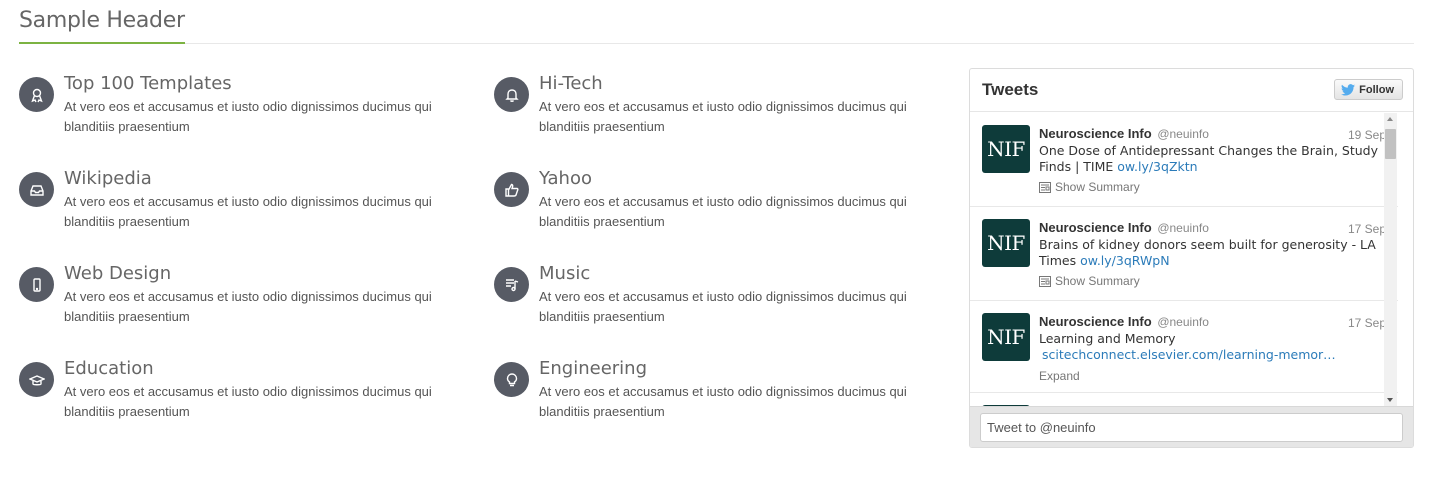 The width and height of the screenshot is (1433, 477). What do you see at coordinates (565, 178) in the screenshot?
I see `feature-title: Yahoo` at bounding box center [565, 178].